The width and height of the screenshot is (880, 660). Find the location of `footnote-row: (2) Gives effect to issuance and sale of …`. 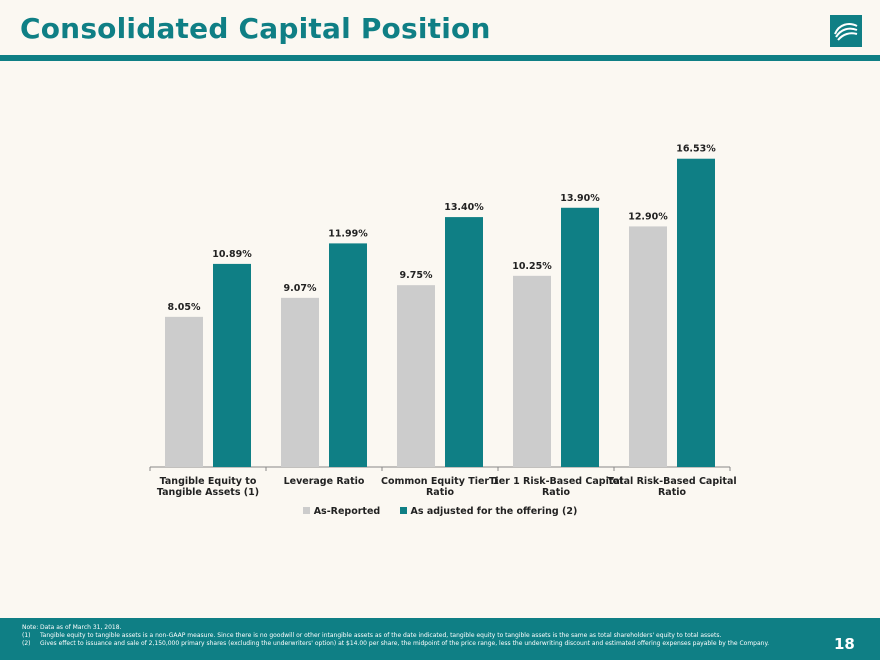

footnote-row: (2) Gives effect to issuance and sale of … is located at coordinates (417, 644).